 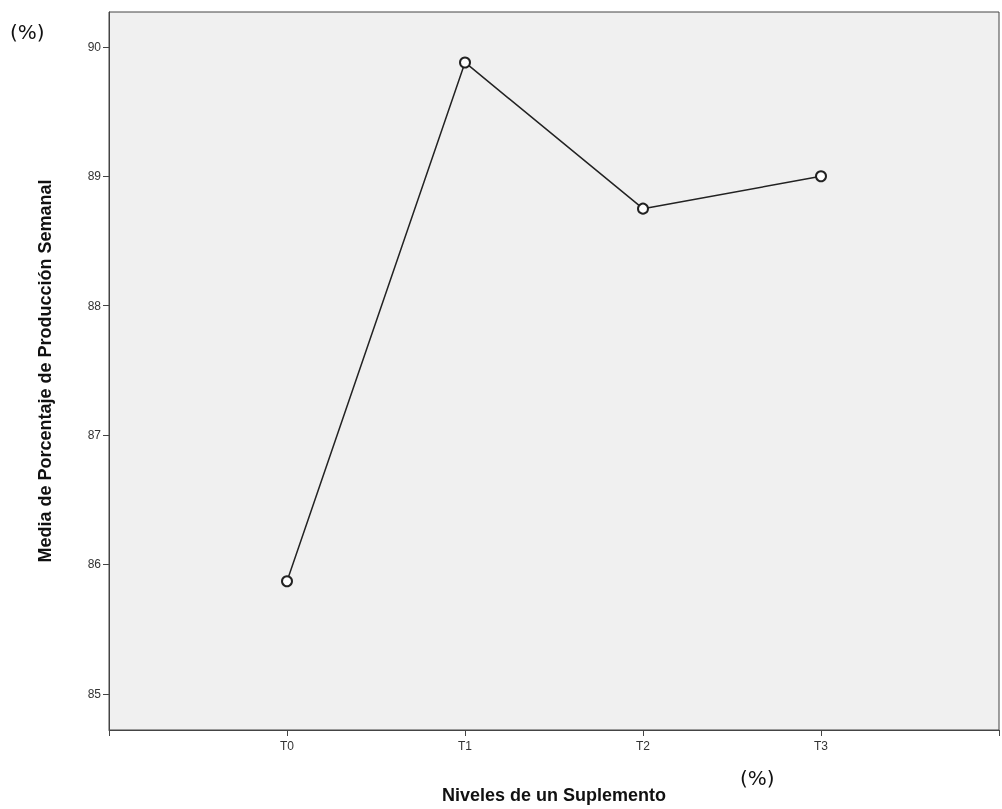 I want to click on y-tick-label: 88, so click(x=94, y=305).